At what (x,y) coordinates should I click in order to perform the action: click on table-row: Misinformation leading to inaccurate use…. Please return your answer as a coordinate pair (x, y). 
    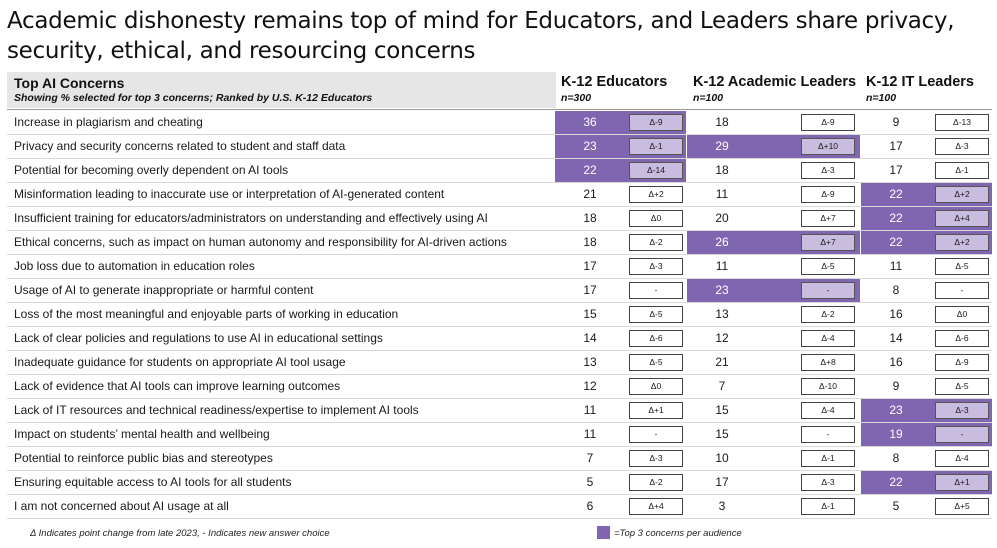
    Looking at the image, I should click on (499, 195).